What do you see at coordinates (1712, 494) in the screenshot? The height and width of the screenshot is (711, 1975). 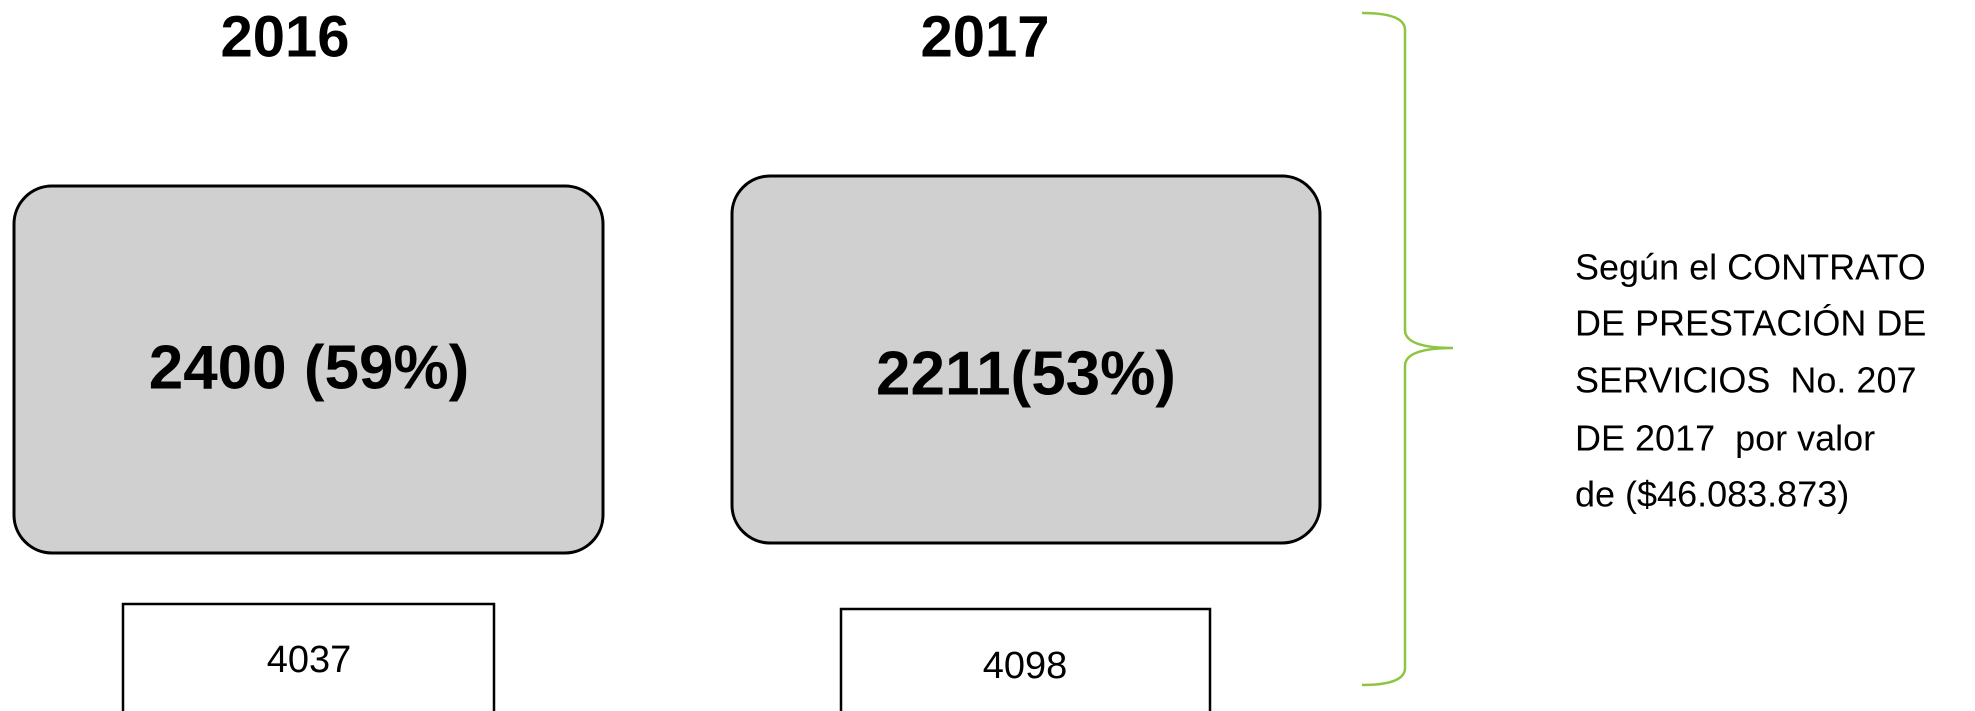 I see `note-line: de ($46.083.873)` at bounding box center [1712, 494].